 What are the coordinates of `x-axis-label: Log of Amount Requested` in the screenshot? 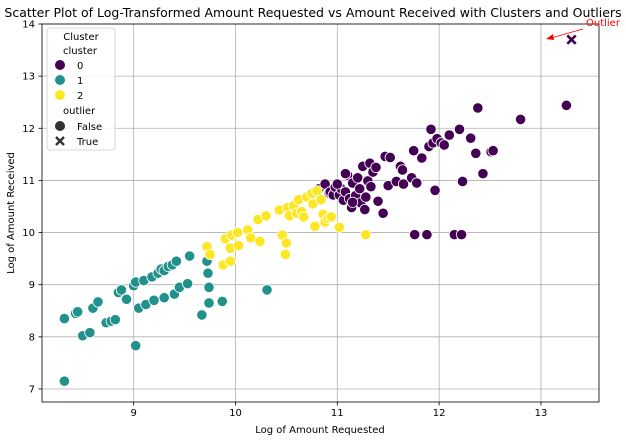 It's located at (319, 430).